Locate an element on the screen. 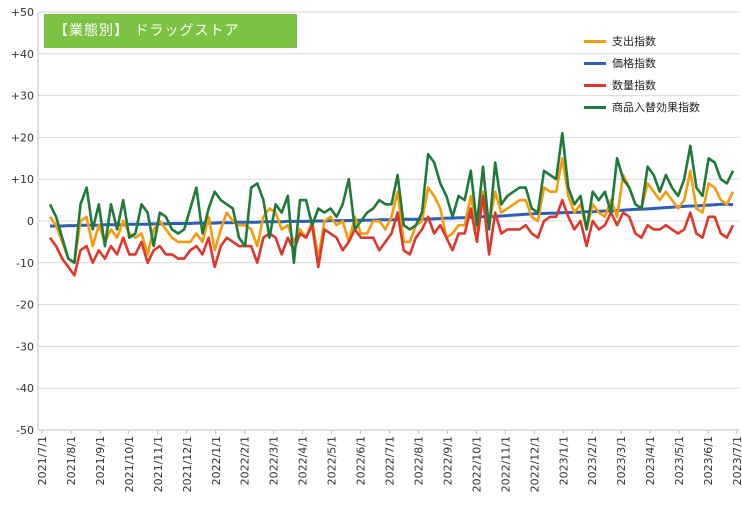  x-tick-label: 2022/2/1 is located at coordinates (245, 460).